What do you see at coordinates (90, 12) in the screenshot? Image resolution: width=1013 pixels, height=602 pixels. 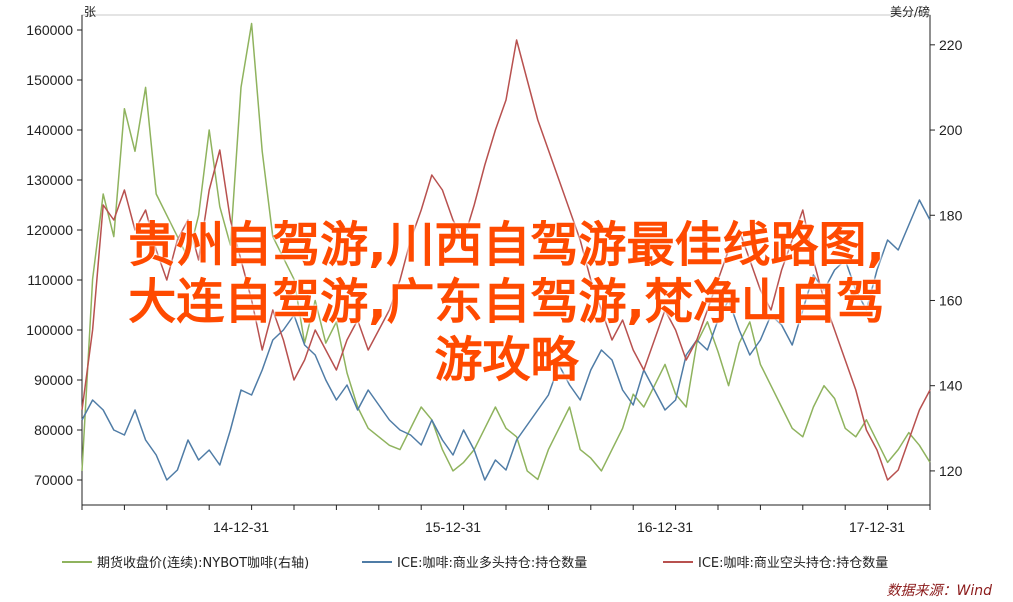 I see `left-axis-unit: 张` at bounding box center [90, 12].